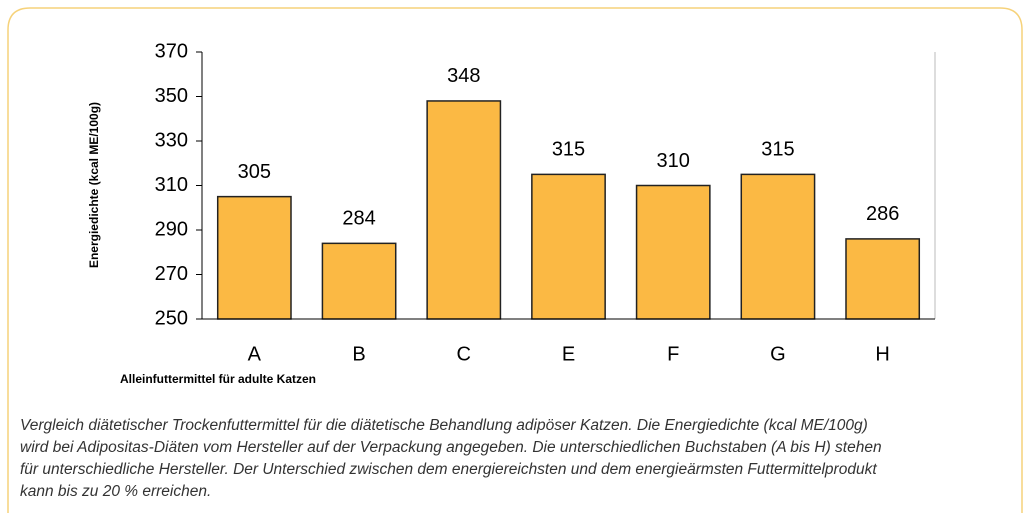 Image resolution: width=1030 pixels, height=513 pixels. What do you see at coordinates (171, 274) in the screenshot?
I see `y-tick-label: 270` at bounding box center [171, 274].